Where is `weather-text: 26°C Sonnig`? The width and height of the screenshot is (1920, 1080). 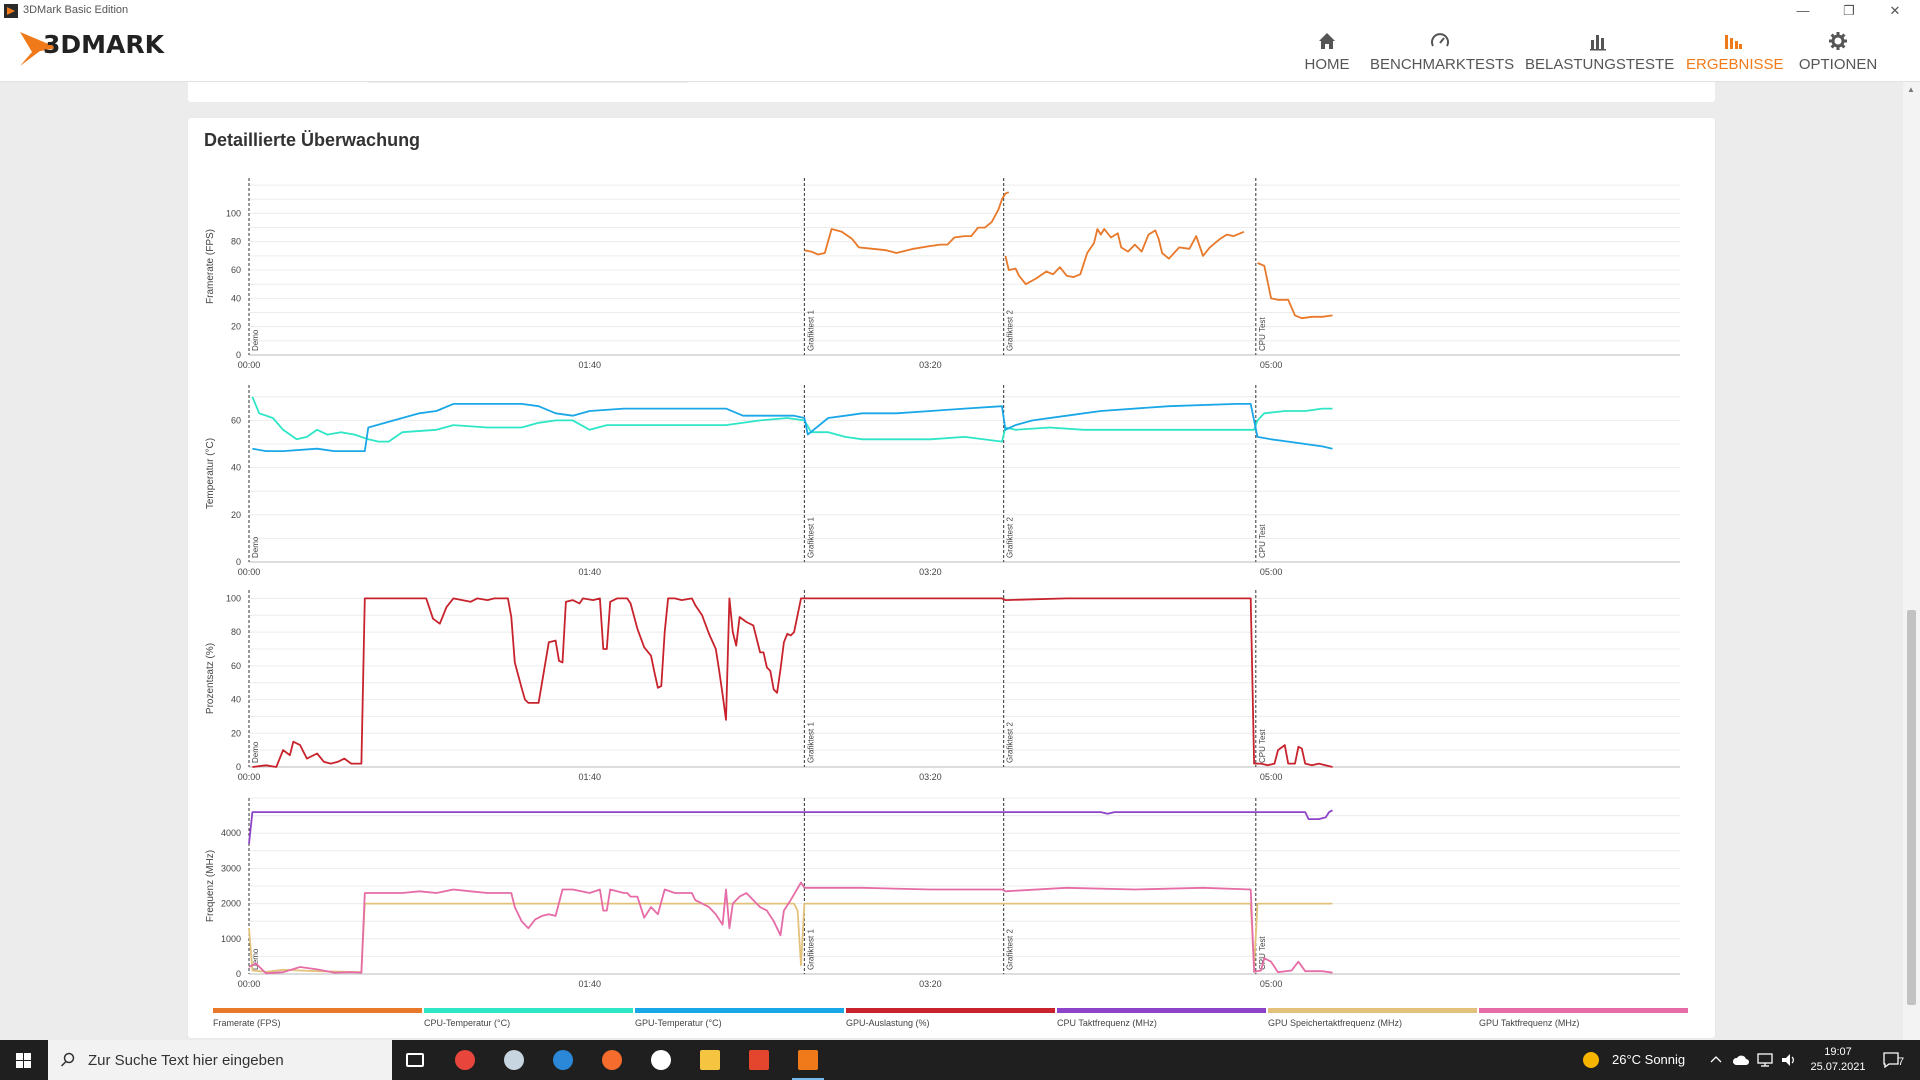
weather-text: 26°C Sonnig is located at coordinates (1649, 1059).